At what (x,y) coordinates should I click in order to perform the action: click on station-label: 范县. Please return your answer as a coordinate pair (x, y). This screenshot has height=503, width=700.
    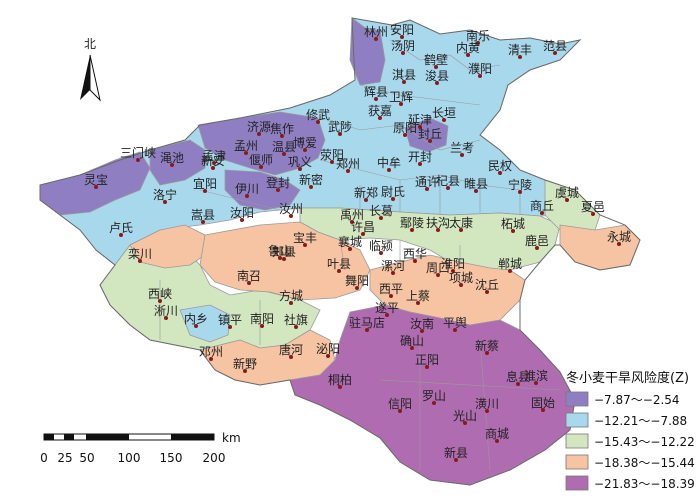
    Looking at the image, I should click on (555, 46).